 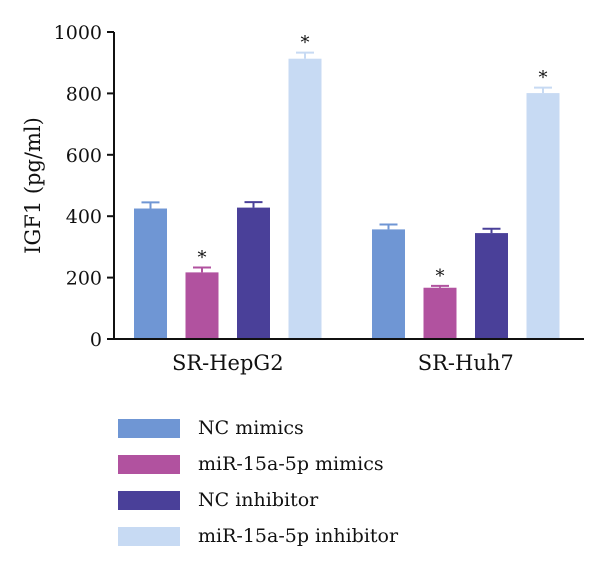 What do you see at coordinates (149, 500) in the screenshot?
I see `legend-swatch-nc-inhibitor` at bounding box center [149, 500].